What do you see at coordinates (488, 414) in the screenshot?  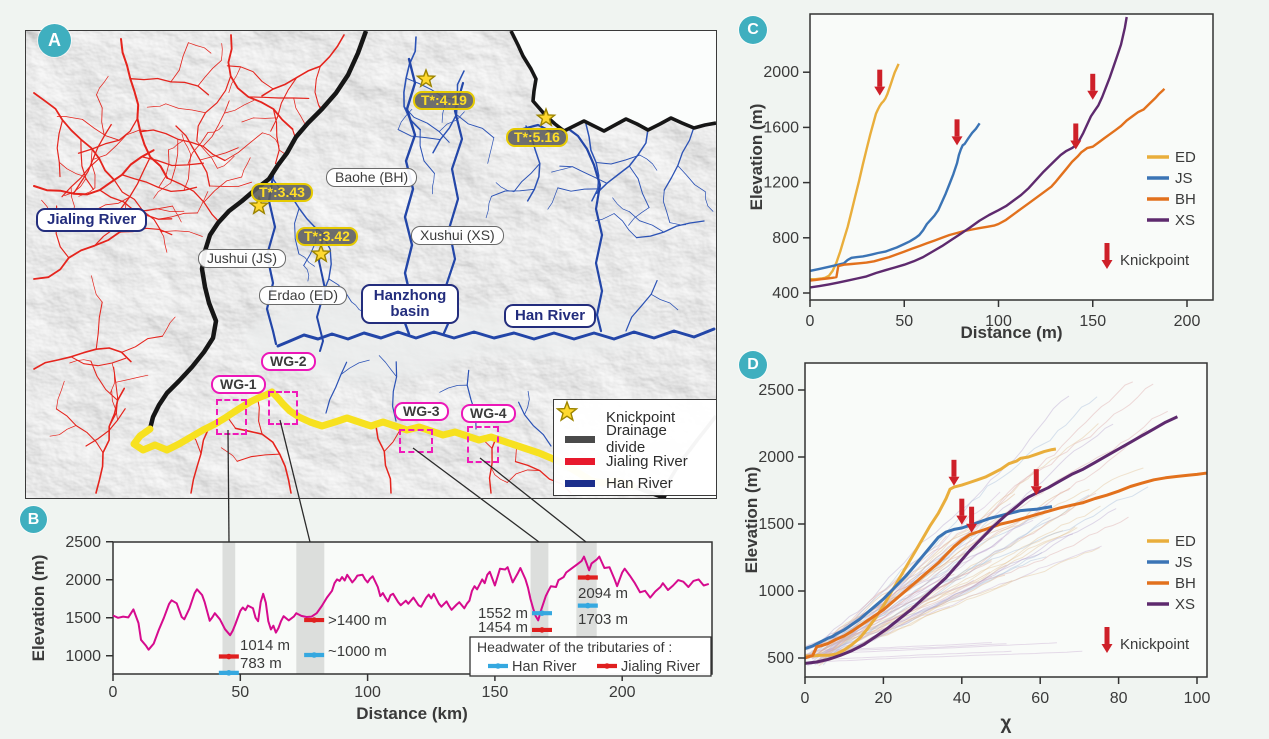 I see `map-label-wg-4: WG-4` at bounding box center [488, 414].